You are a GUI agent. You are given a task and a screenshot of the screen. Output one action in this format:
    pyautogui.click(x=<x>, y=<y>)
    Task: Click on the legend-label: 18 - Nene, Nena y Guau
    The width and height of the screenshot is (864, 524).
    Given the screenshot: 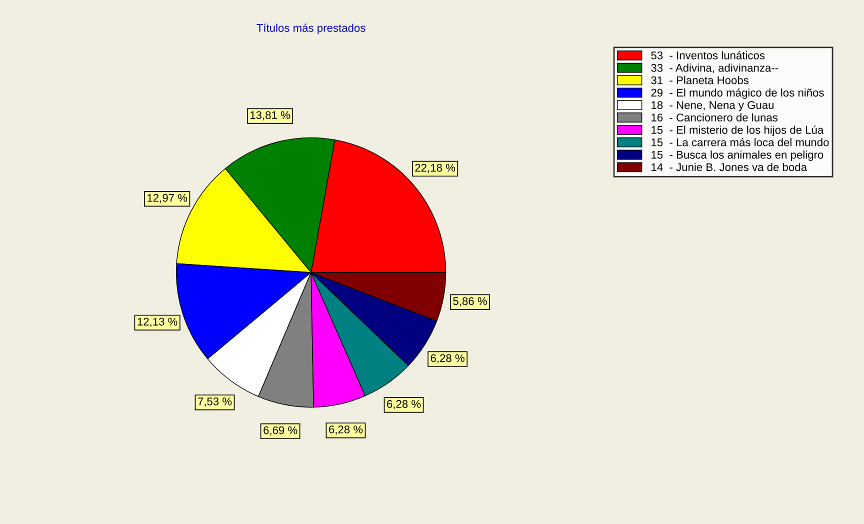 What is the action you would take?
    pyautogui.click(x=713, y=106)
    